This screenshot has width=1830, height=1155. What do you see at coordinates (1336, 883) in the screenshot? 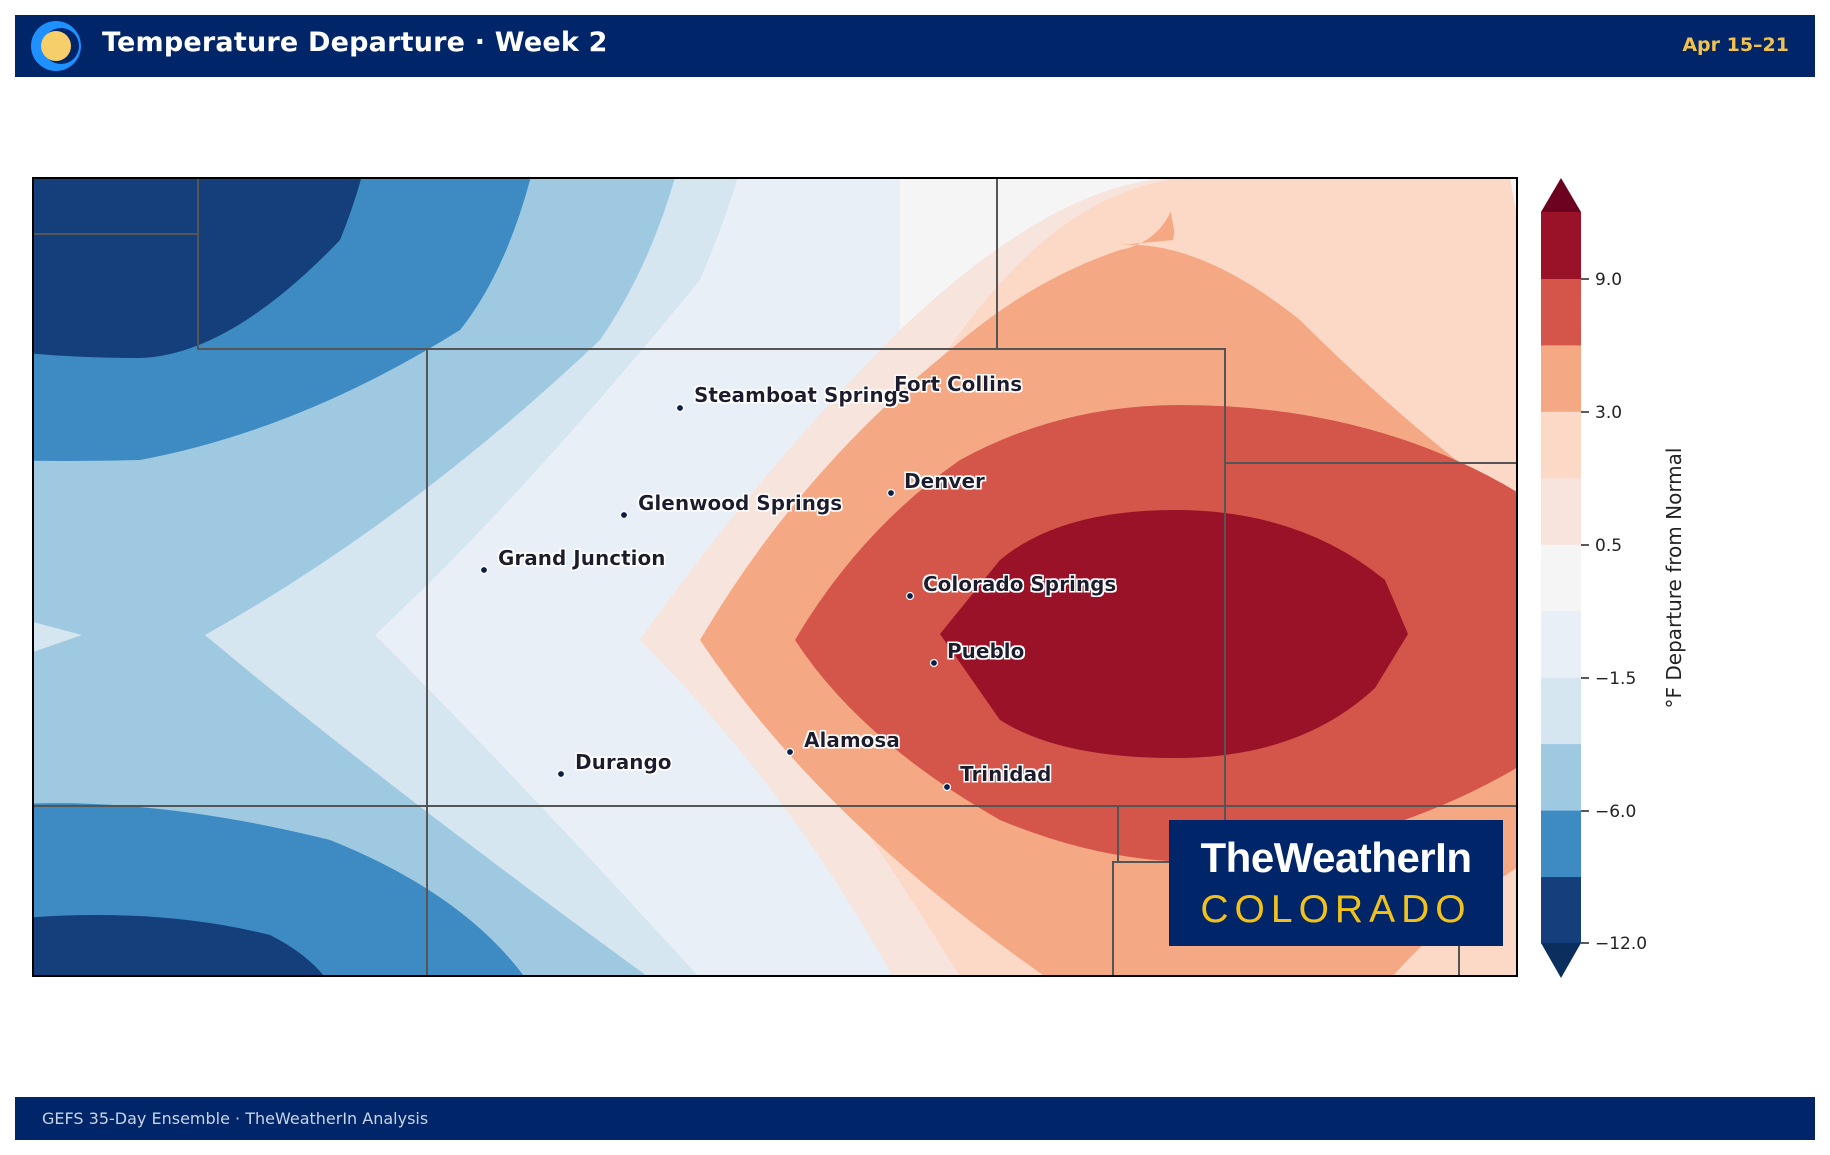
I see `brand-badge: TheWeatherIn COLORADO` at bounding box center [1336, 883].